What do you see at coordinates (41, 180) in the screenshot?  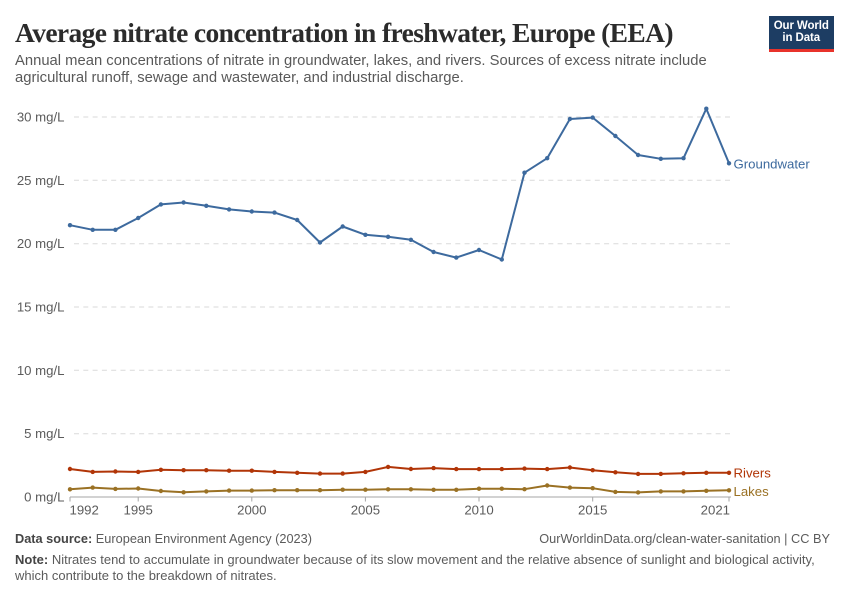 I see `svg-text: 25 mg/L` at bounding box center [41, 180].